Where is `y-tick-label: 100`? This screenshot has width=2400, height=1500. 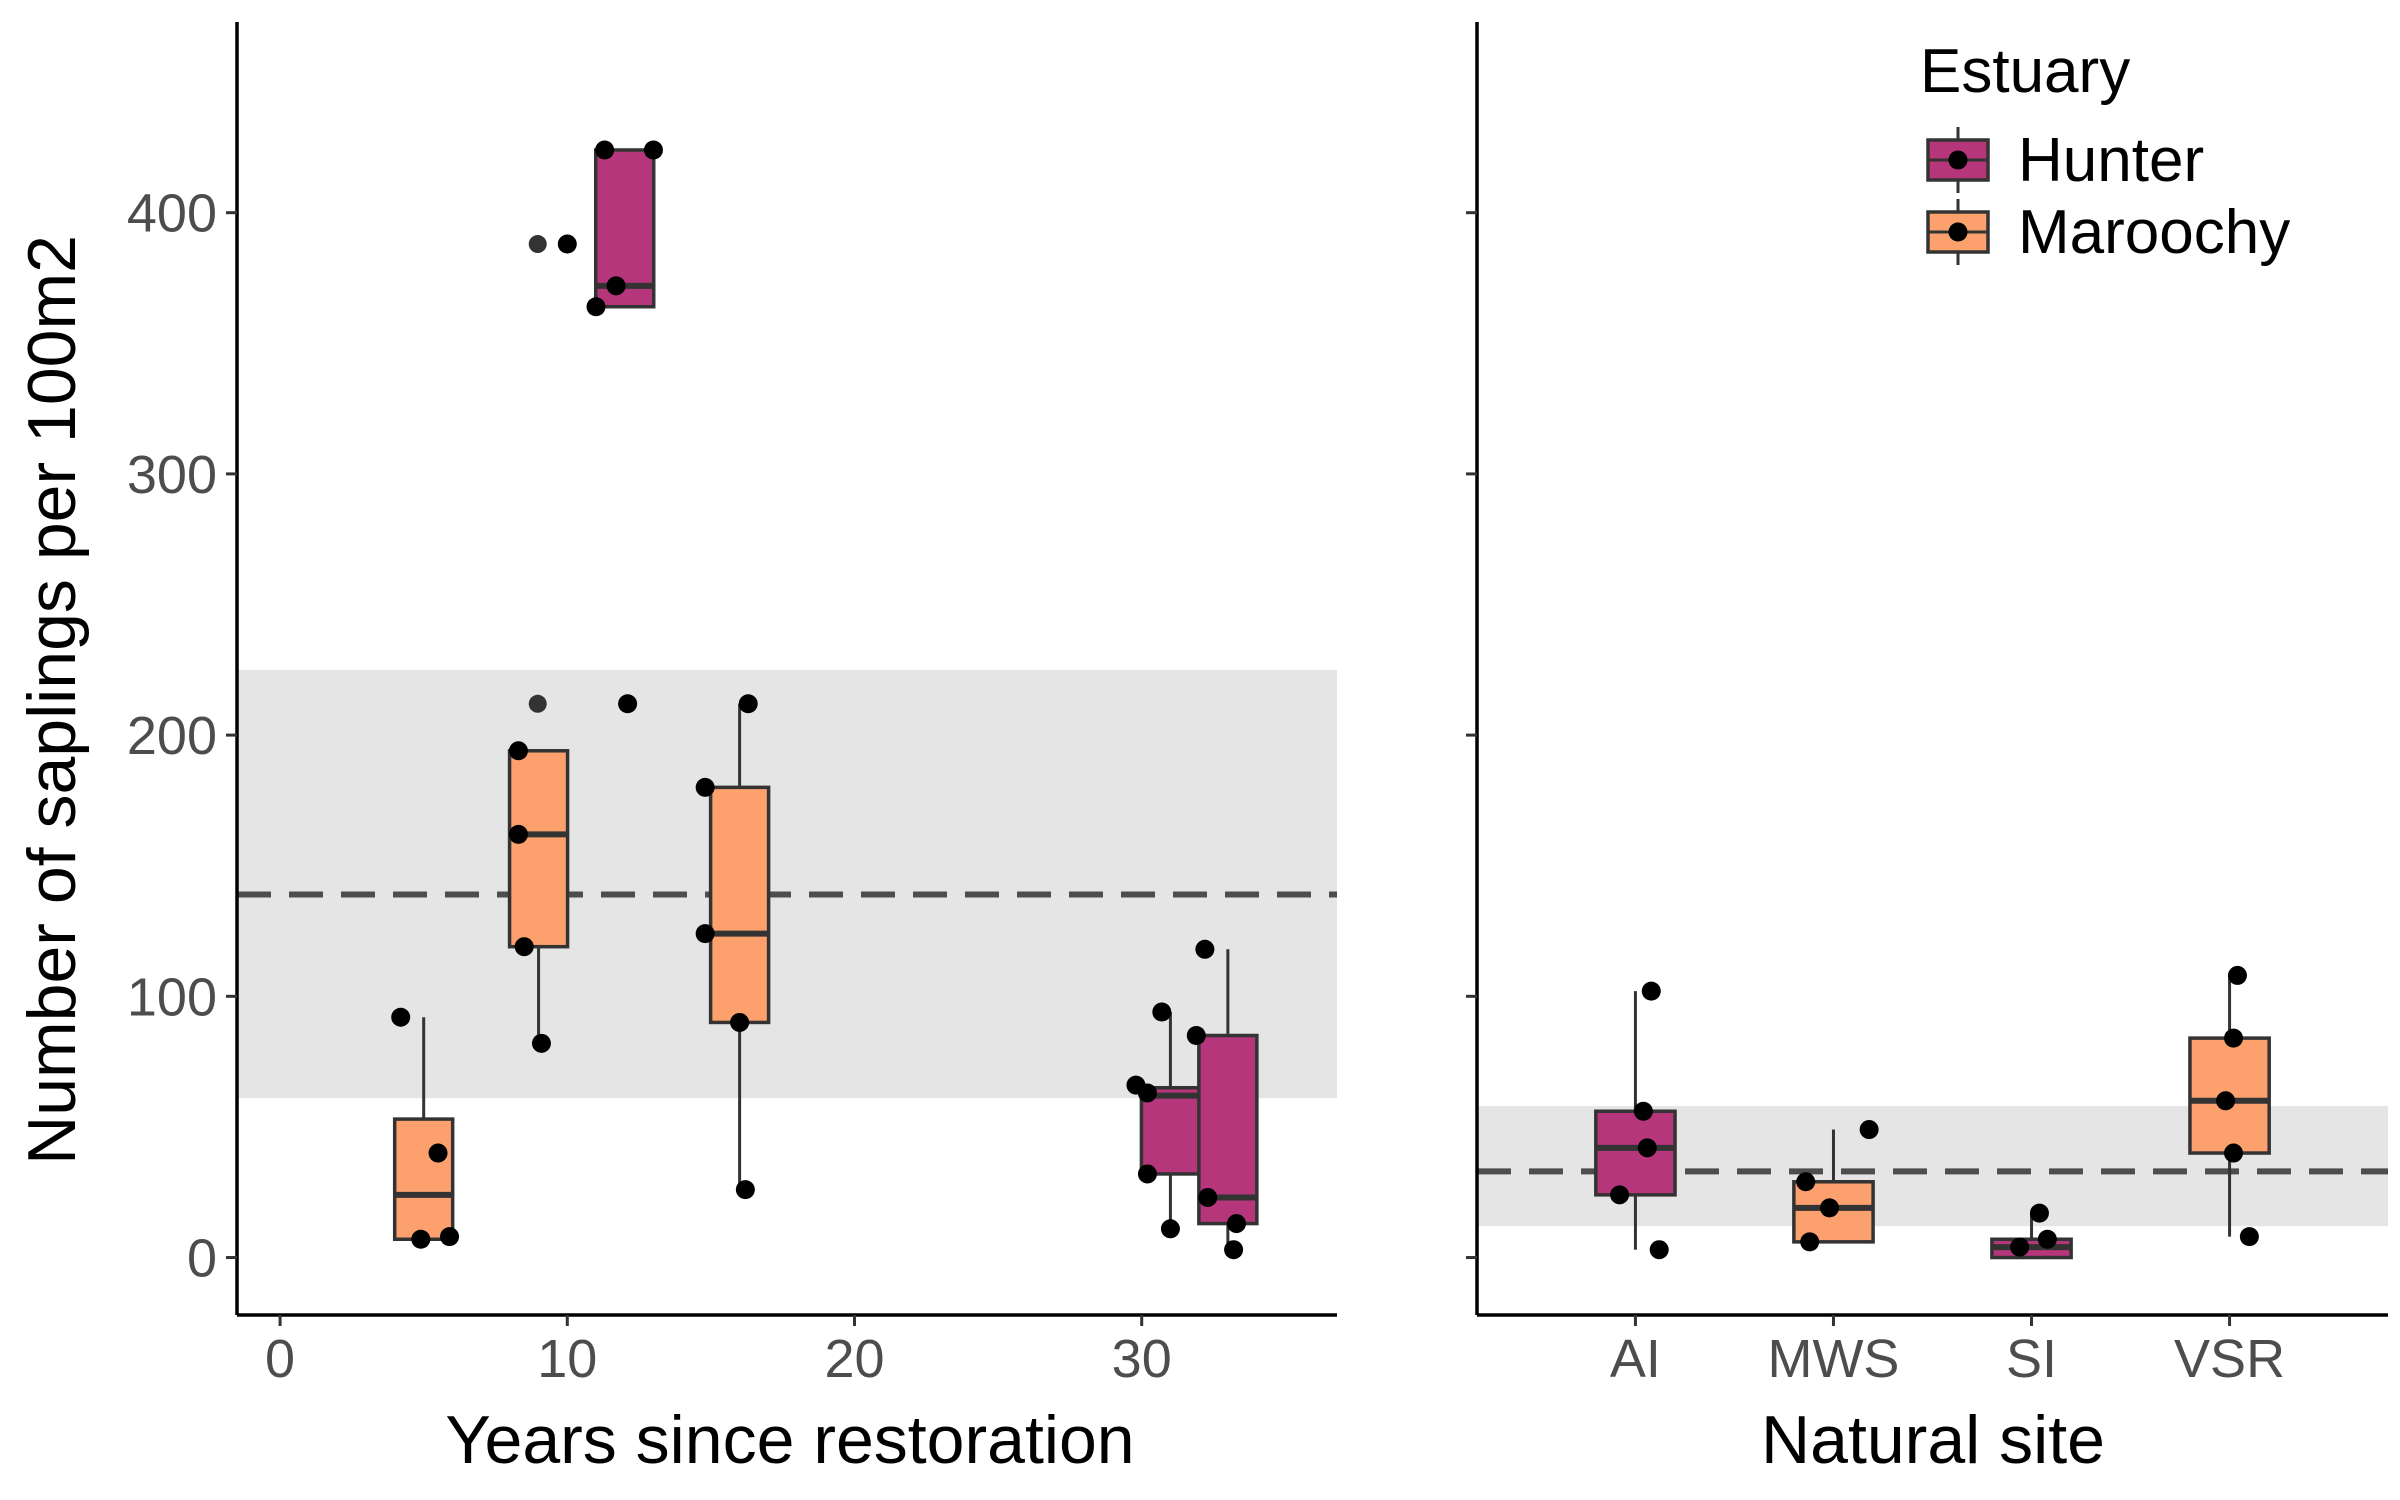
y-tick-label: 100 is located at coordinates (172, 997).